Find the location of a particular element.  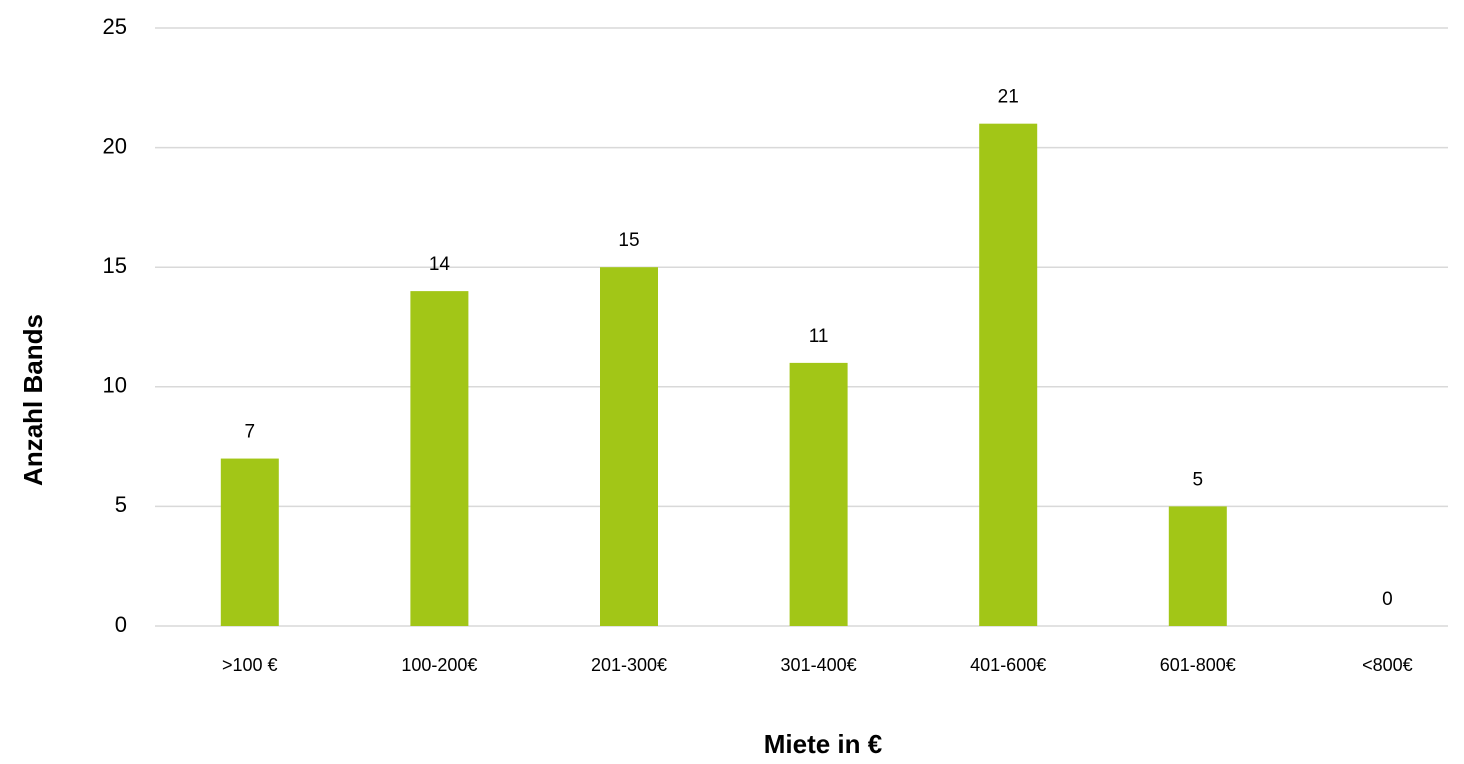

data-label: 7 is located at coordinates (250, 432).